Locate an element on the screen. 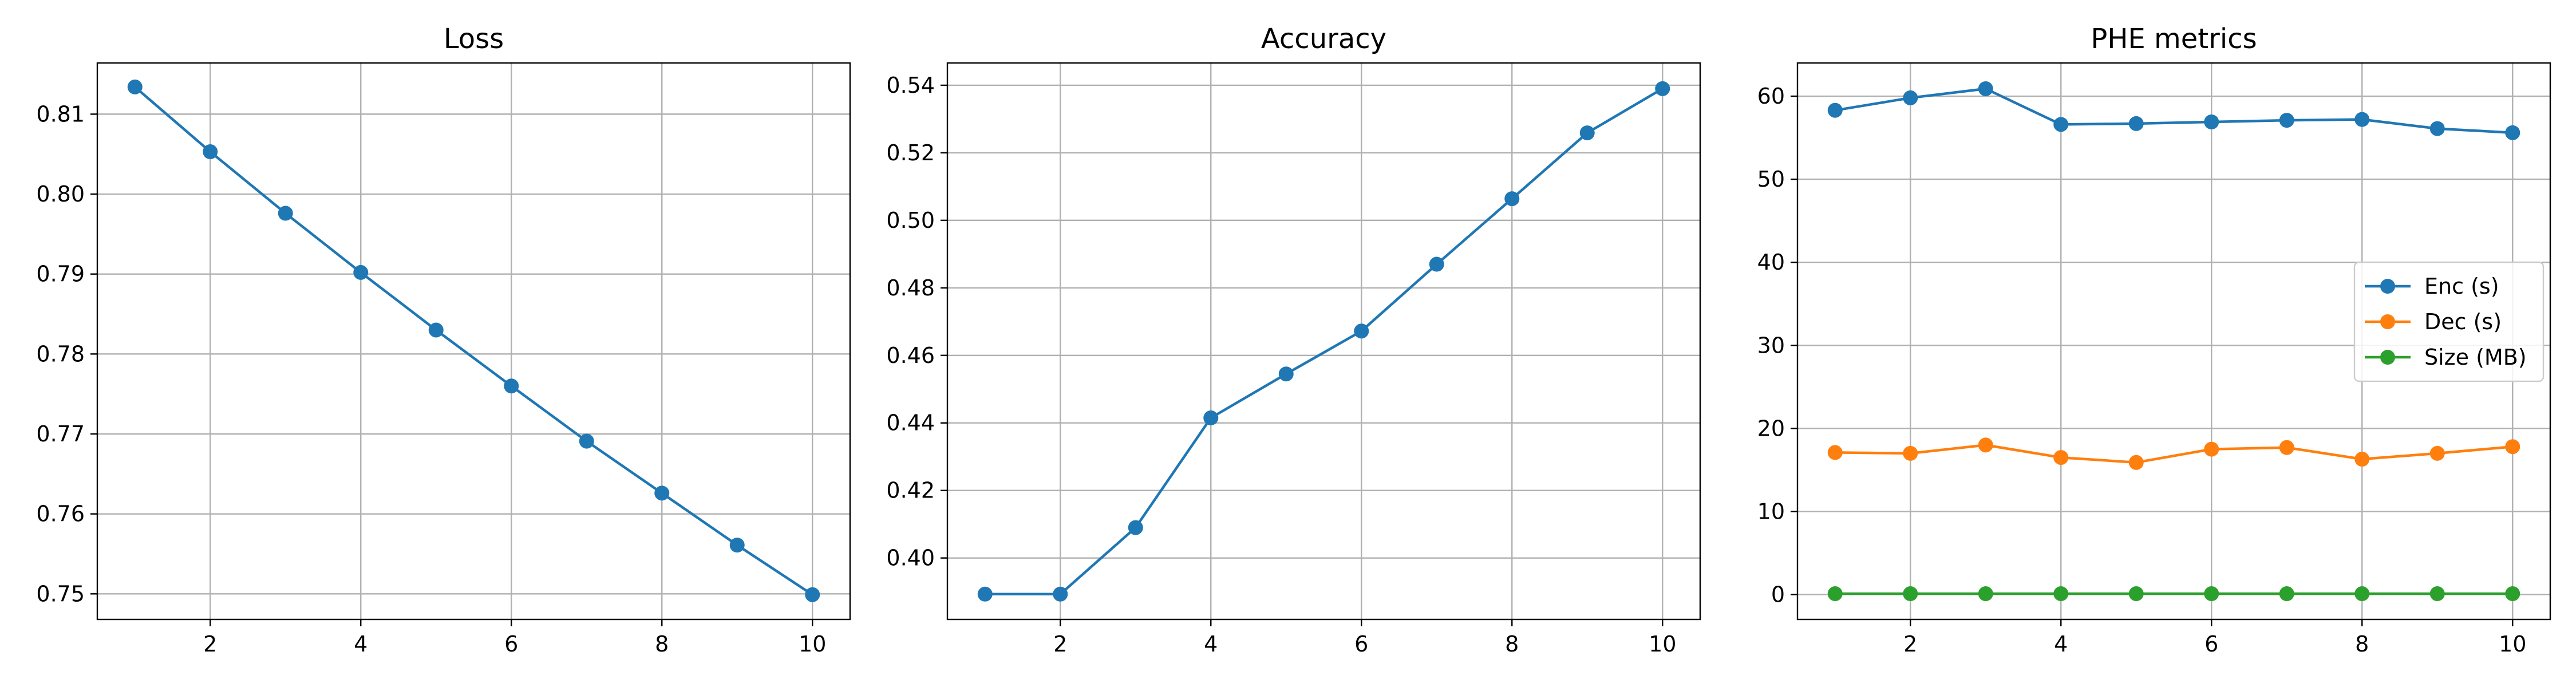 This screenshot has height=687, width=2576. legend-item: Size (MB) is located at coordinates (2446, 358).